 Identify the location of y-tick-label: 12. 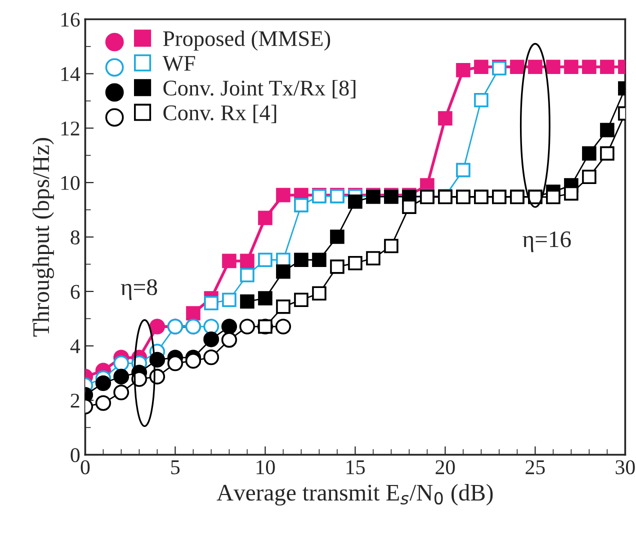
(70, 129).